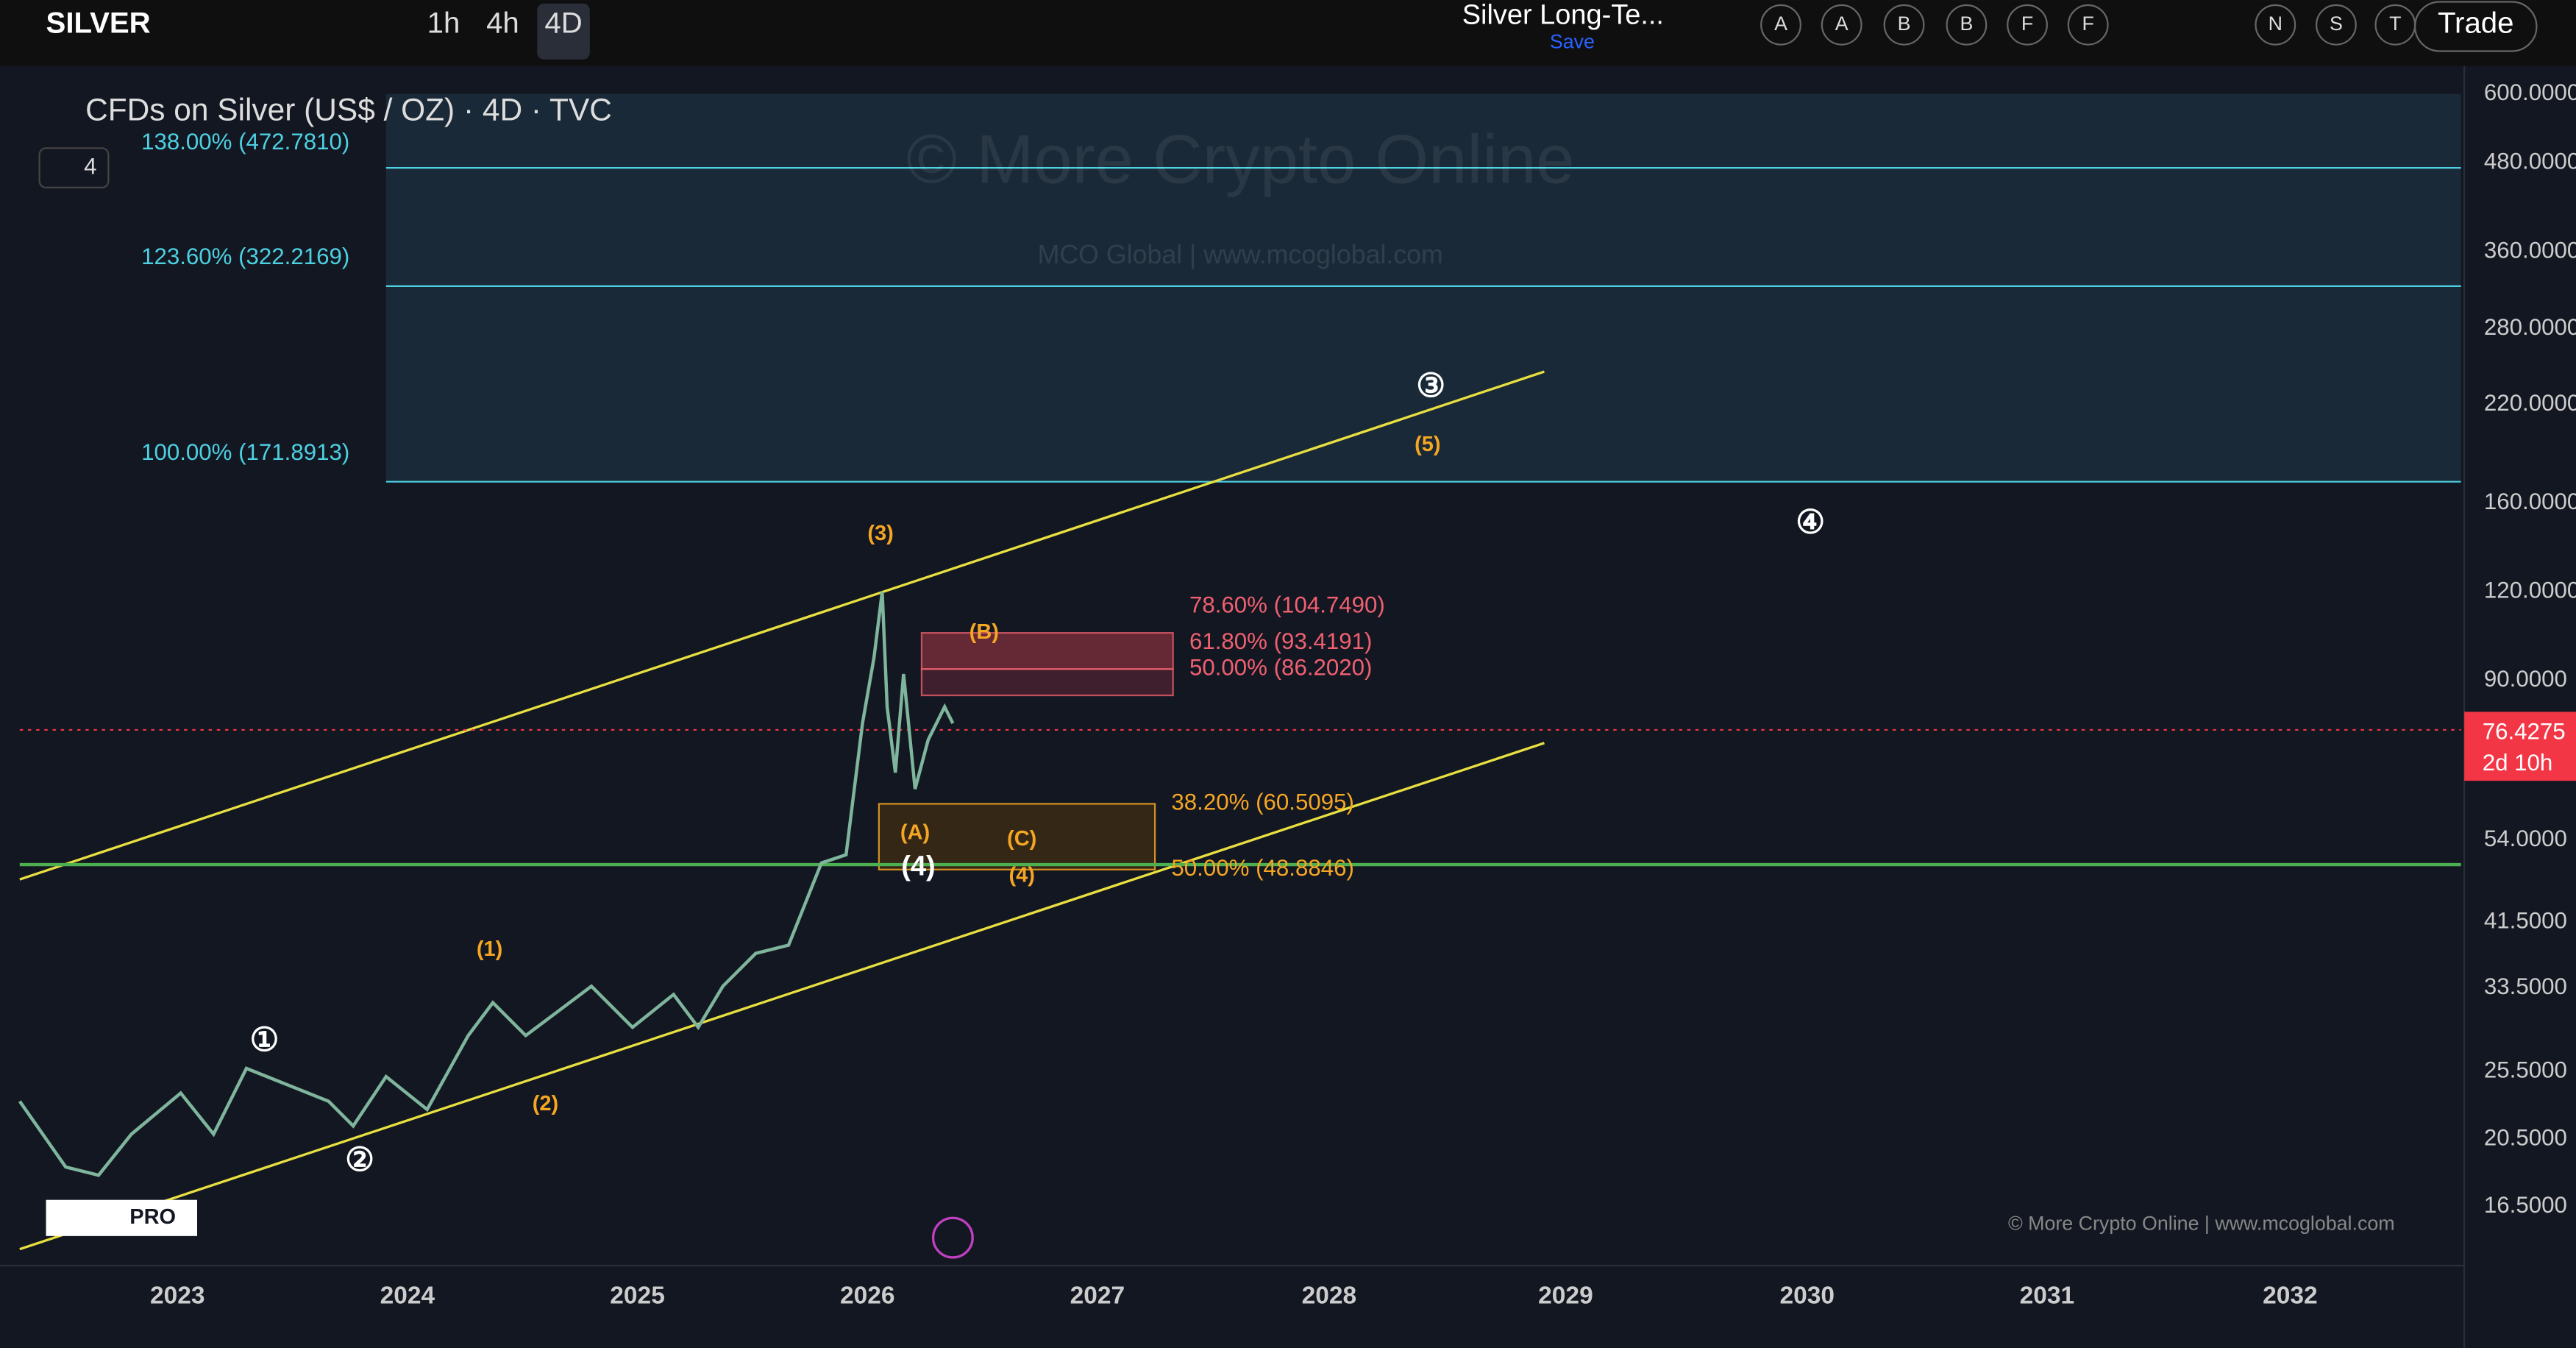 The image size is (2576, 1348). Describe the element at coordinates (2524, 732) in the screenshot. I see `last-price: 76.4275` at that location.